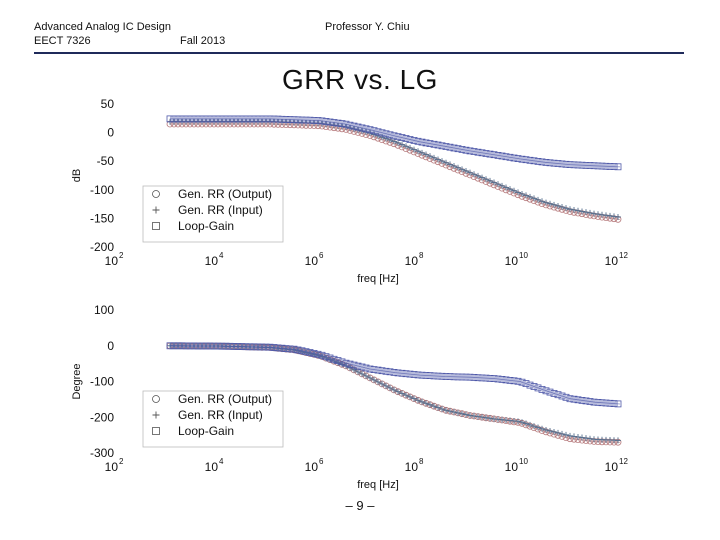 The image size is (720, 540). What do you see at coordinates (77, 381) in the screenshot?
I see `y-axis-label: Degree` at bounding box center [77, 381].